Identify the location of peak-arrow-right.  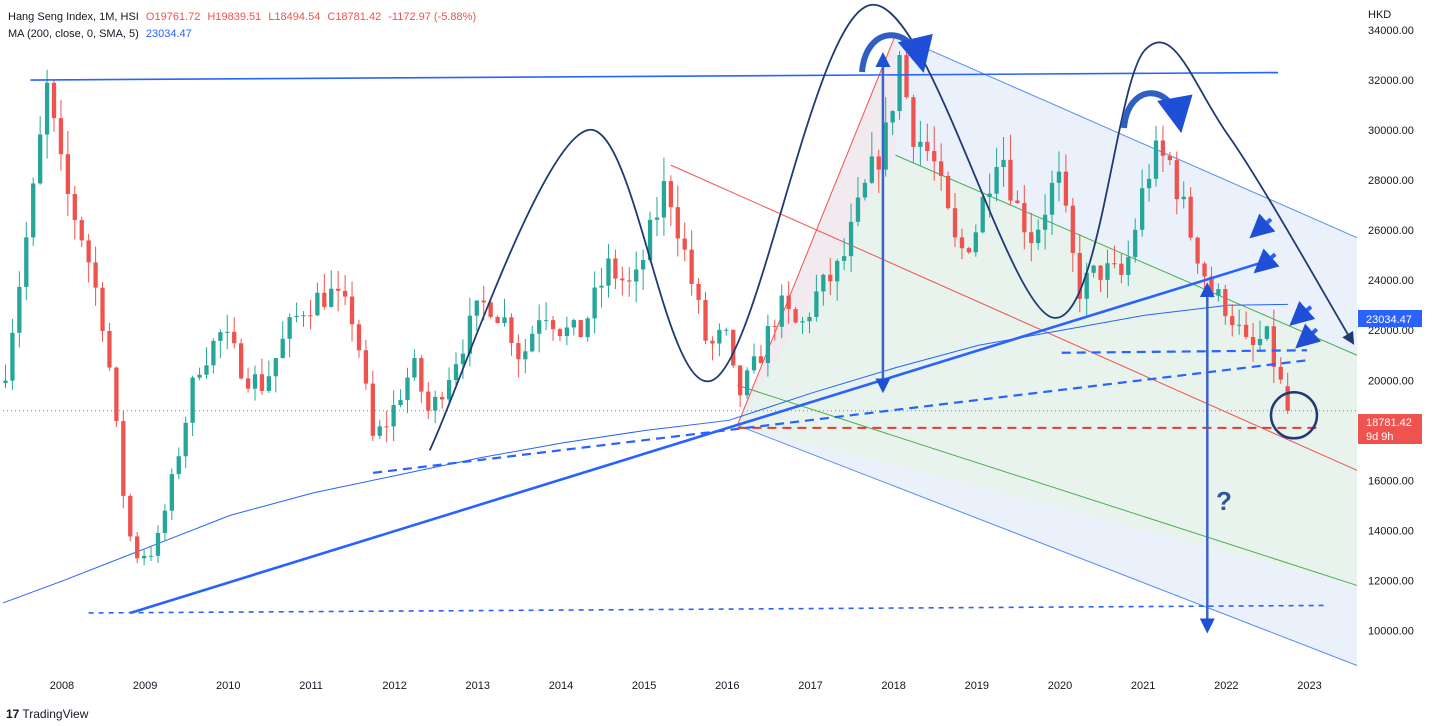
(1157, 112).